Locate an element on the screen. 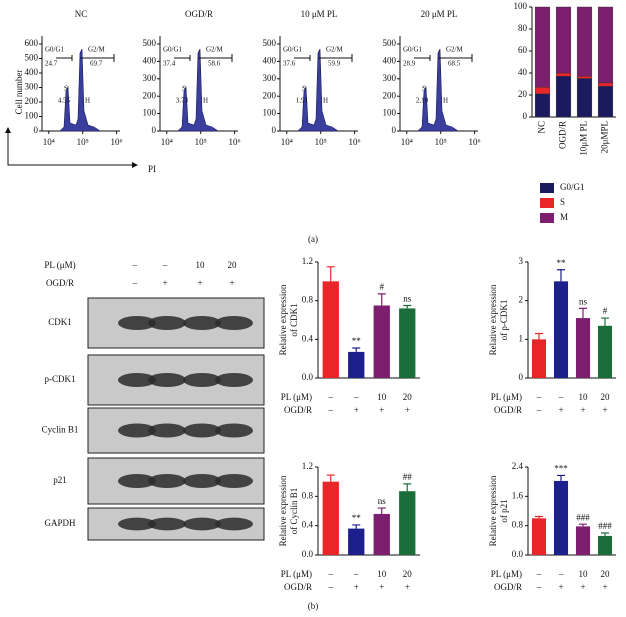 The image size is (626, 617). x-tick-label: 10⁶ is located at coordinates (117, 142).